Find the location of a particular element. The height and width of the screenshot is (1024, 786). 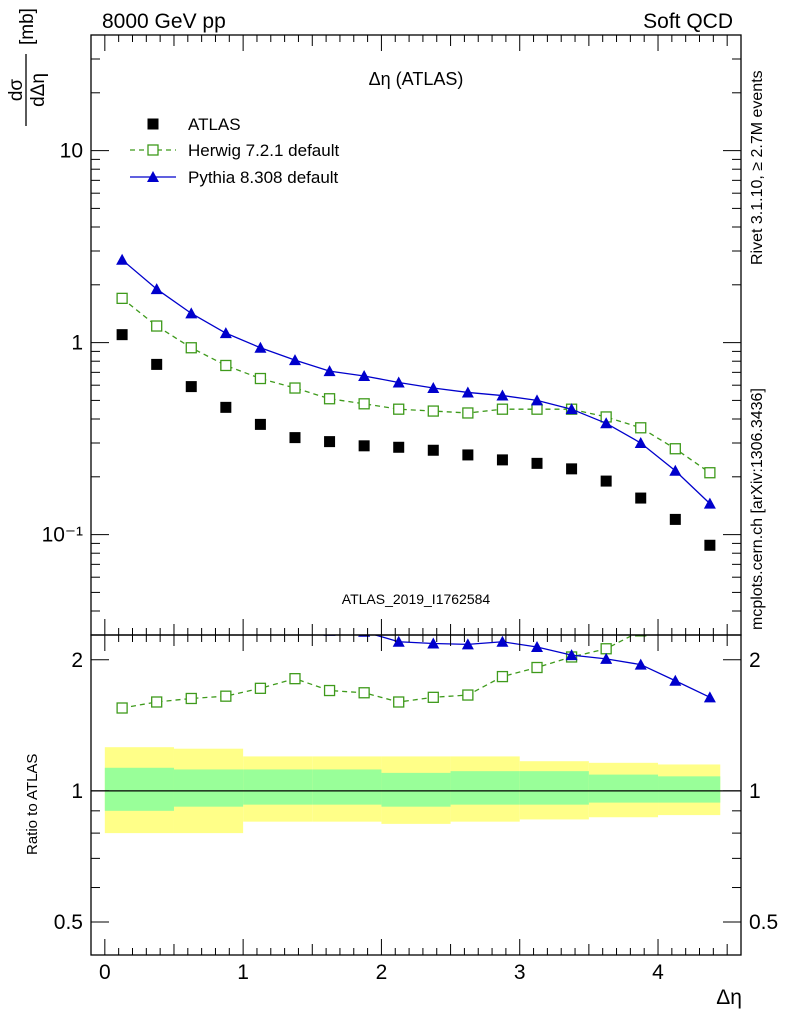

ratio-herwig-line is located at coordinates (378, 672).